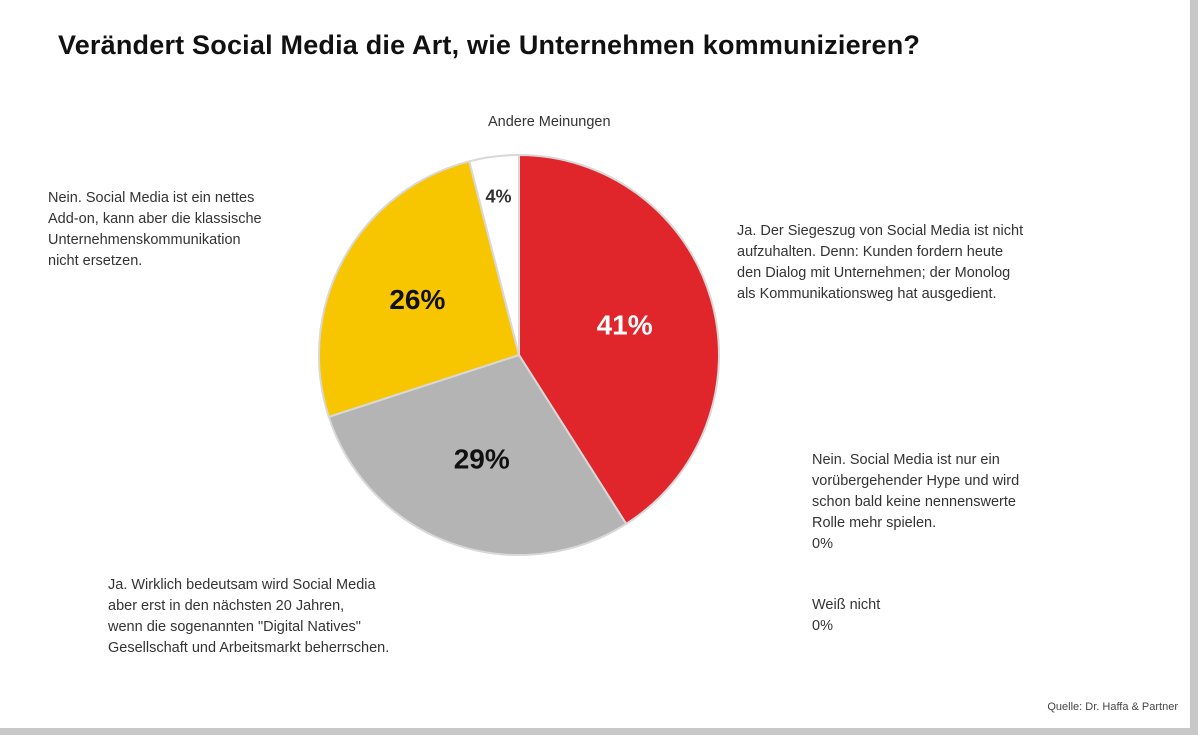 The height and width of the screenshot is (735, 1200). What do you see at coordinates (226, 606) in the screenshot?
I see `label-line: aber erst in den nächsten 20 Jahren,` at bounding box center [226, 606].